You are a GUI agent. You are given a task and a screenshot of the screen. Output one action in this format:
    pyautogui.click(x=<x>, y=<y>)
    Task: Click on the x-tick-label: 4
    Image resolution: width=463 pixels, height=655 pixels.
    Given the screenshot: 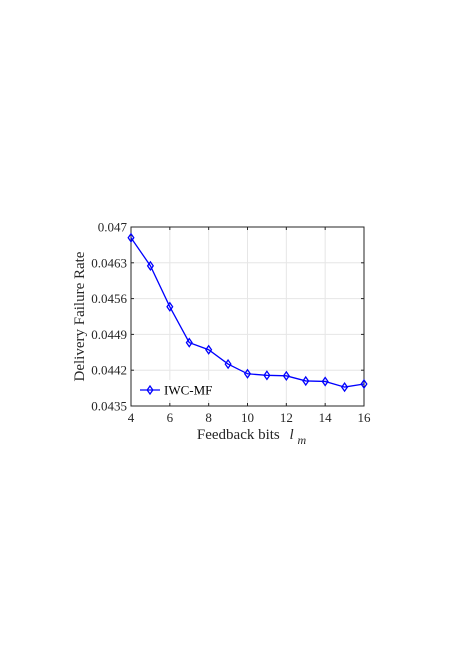 What is the action you would take?
    pyautogui.click(x=131, y=417)
    